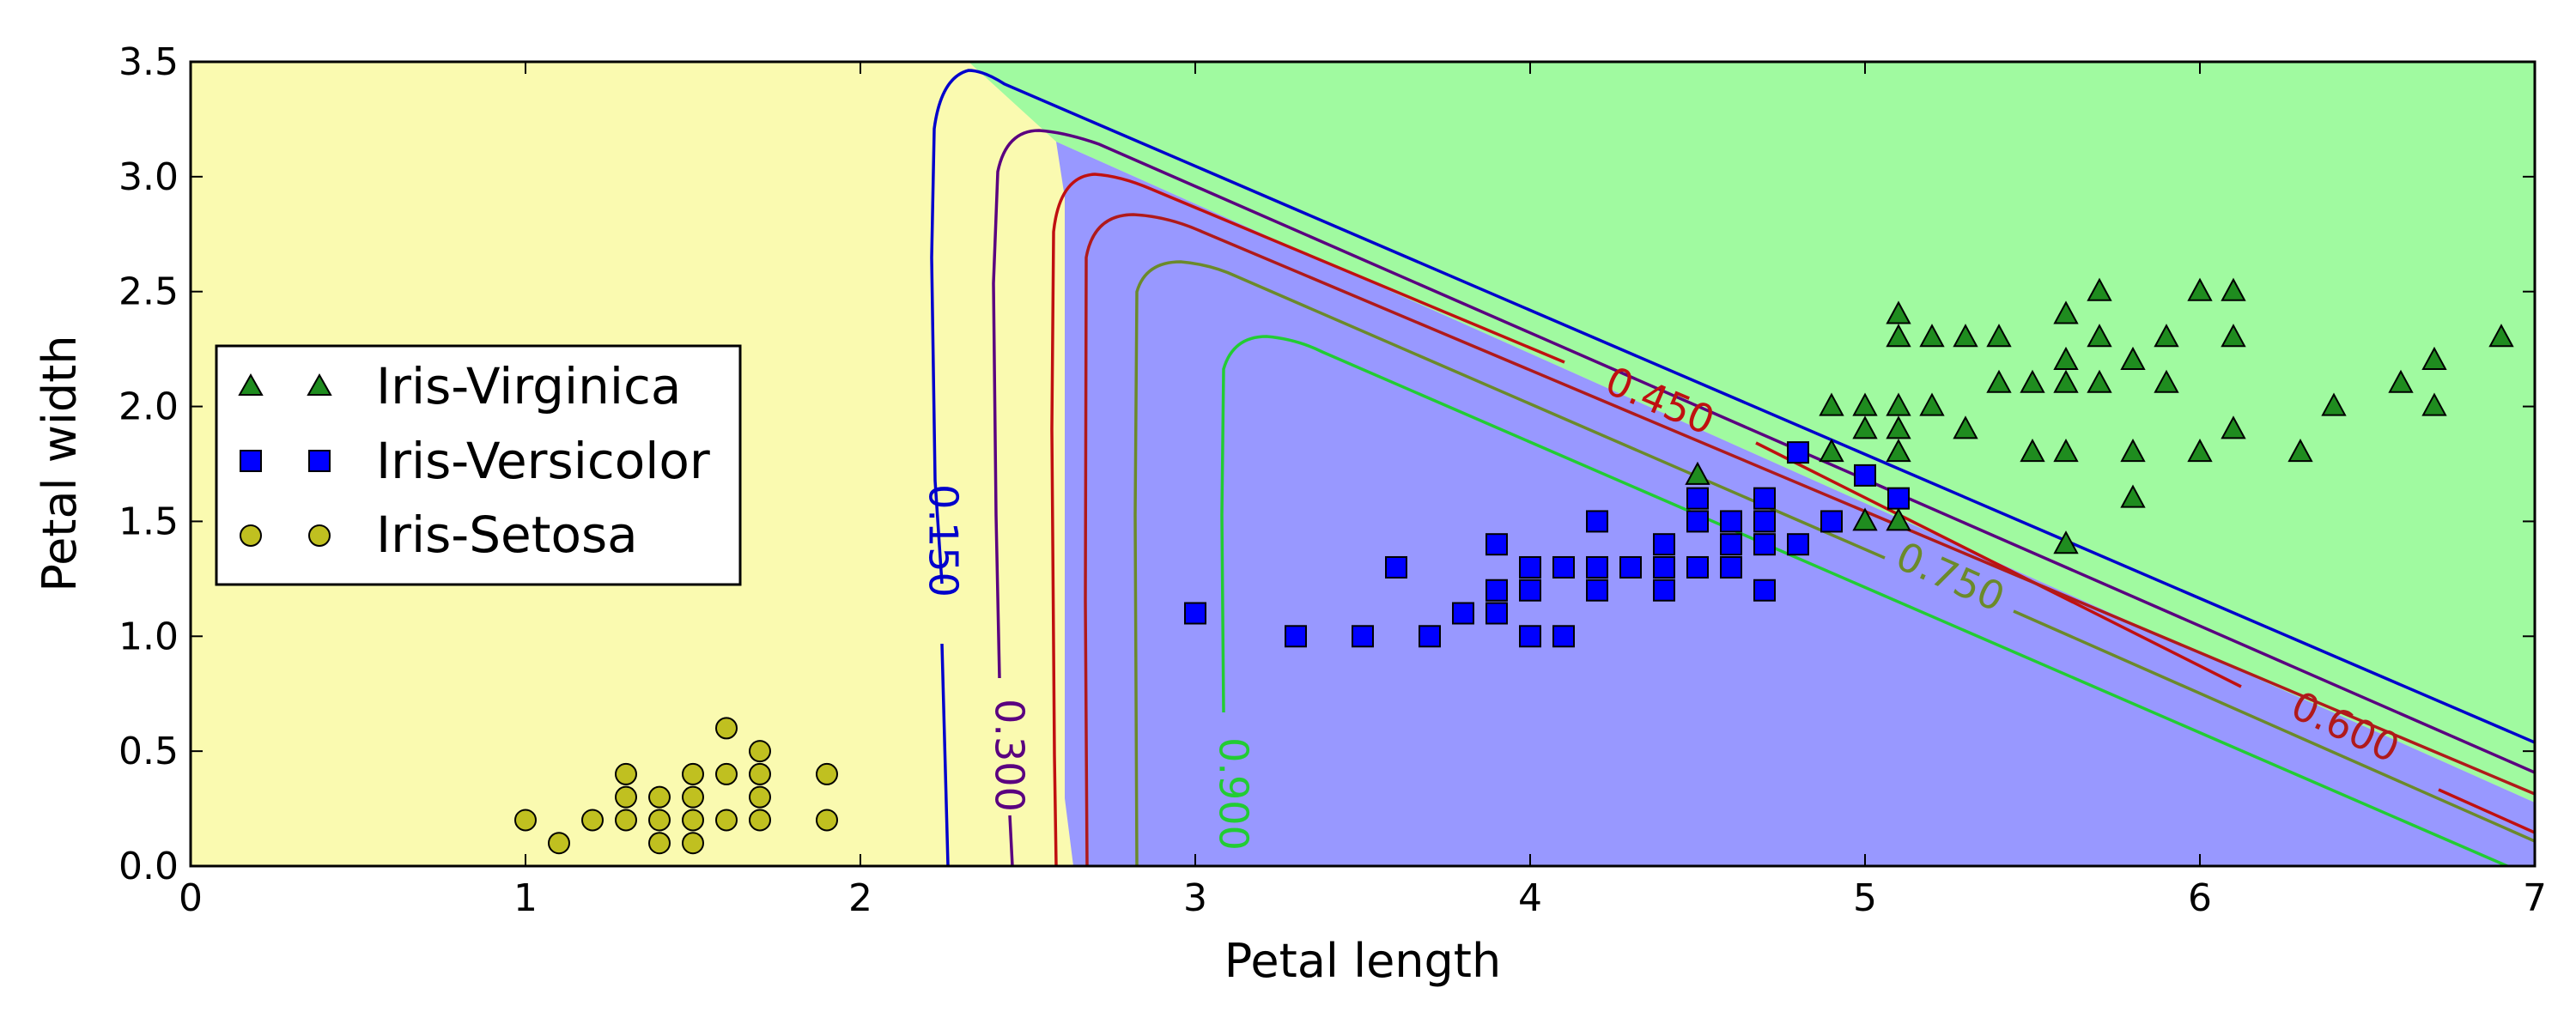 The height and width of the screenshot is (1030, 2576). I want to click on x-tick-label: 4, so click(1530, 898).